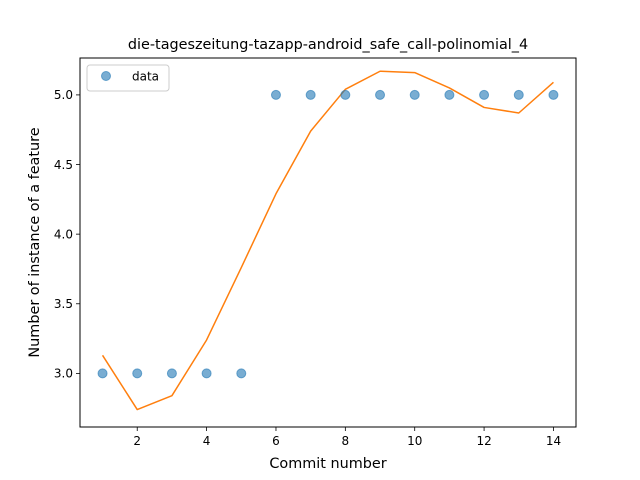  I want to click on x-tick-label: 2, so click(137, 441).